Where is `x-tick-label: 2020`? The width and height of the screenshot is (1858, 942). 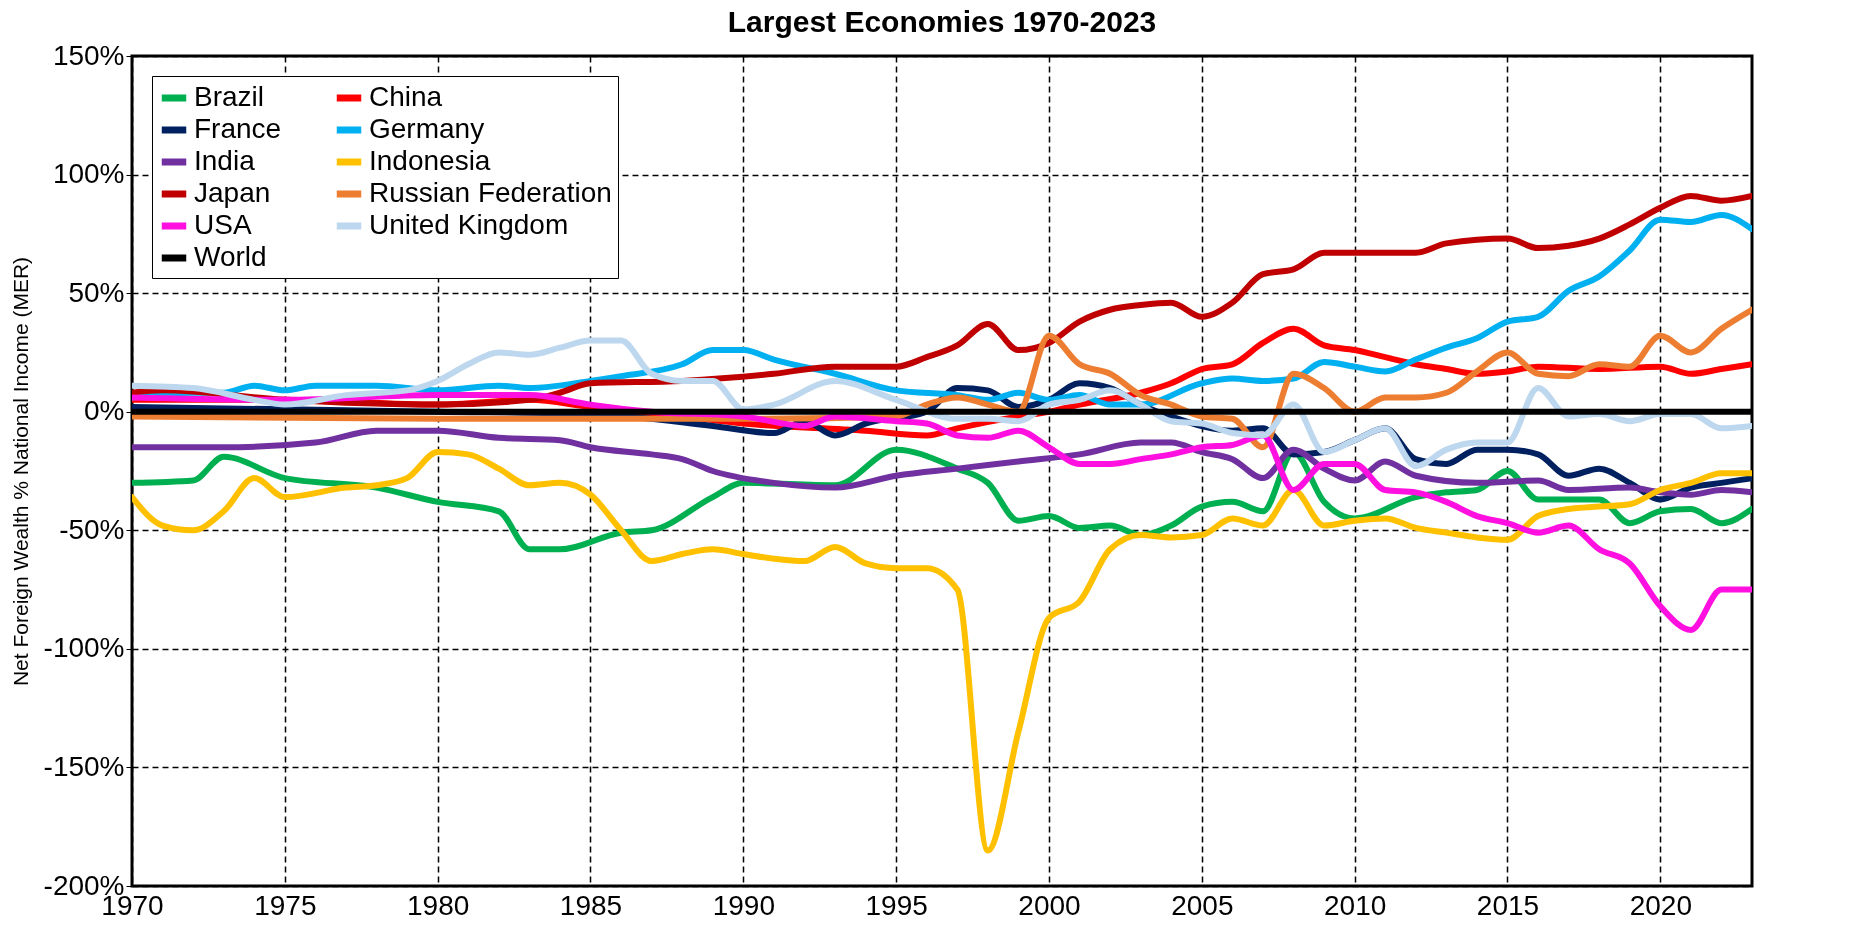 x-tick-label: 2020 is located at coordinates (1660, 905).